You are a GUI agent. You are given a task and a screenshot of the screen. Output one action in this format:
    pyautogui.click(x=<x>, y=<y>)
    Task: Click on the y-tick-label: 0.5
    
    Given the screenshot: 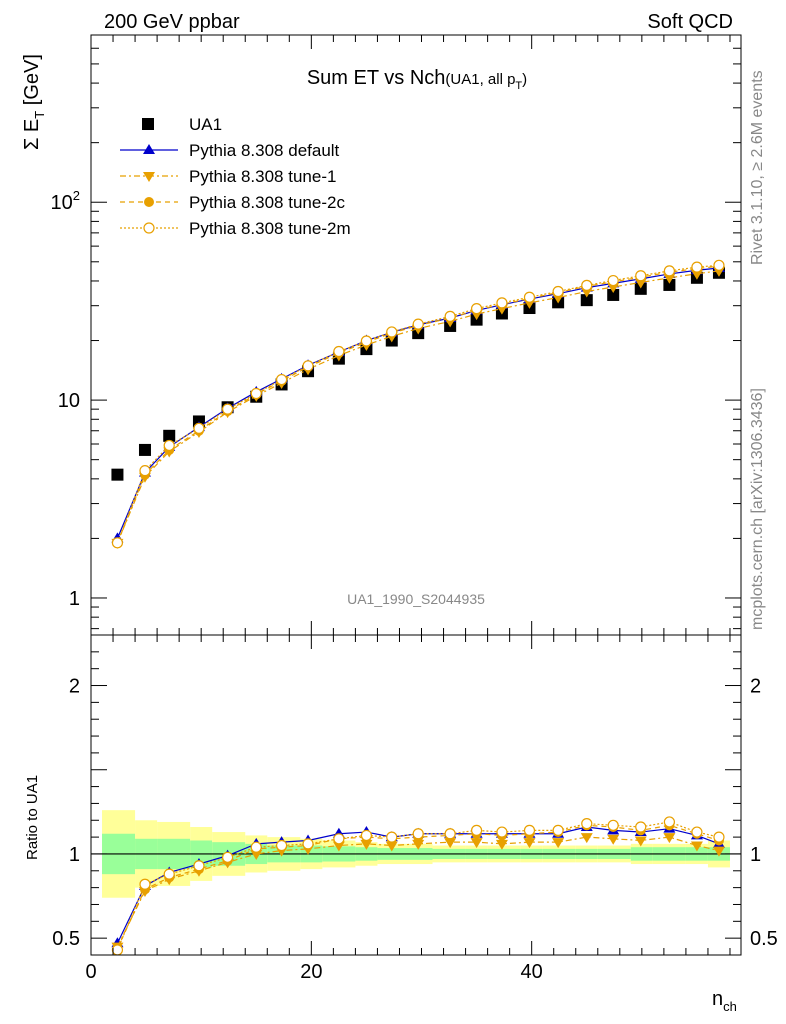 What is the action you would take?
    pyautogui.click(x=66, y=939)
    